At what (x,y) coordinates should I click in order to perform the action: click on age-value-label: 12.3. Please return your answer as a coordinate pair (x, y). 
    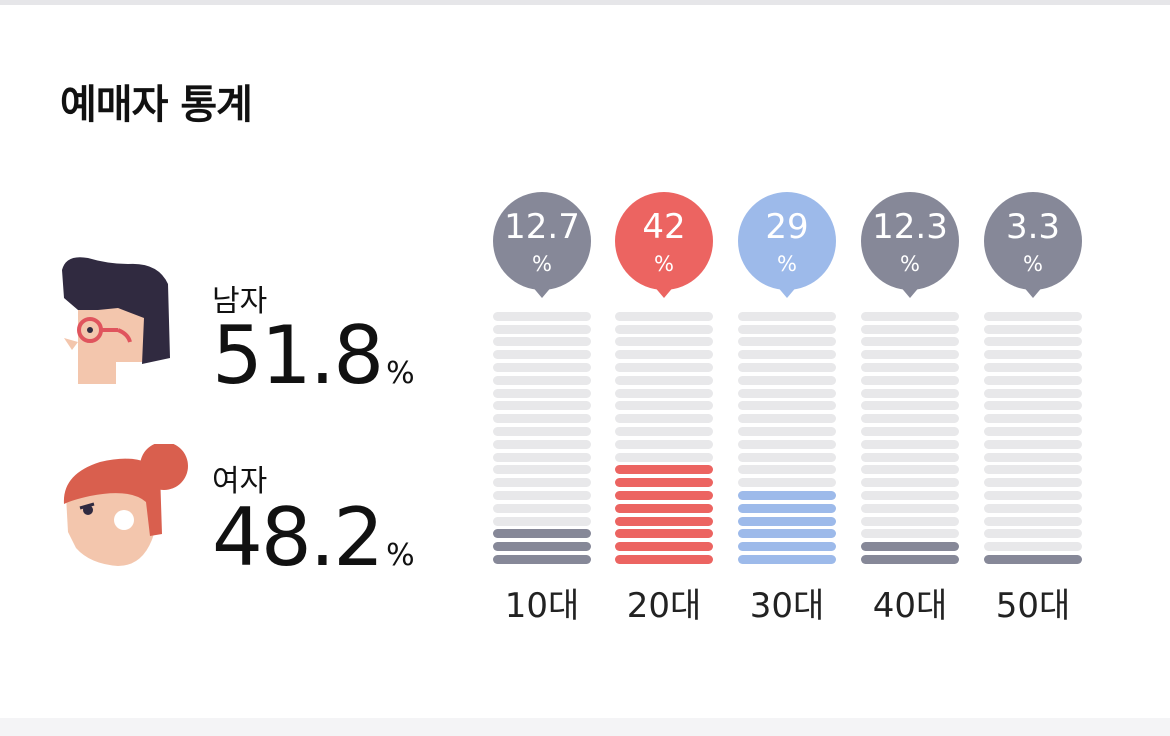
    Looking at the image, I should click on (910, 227).